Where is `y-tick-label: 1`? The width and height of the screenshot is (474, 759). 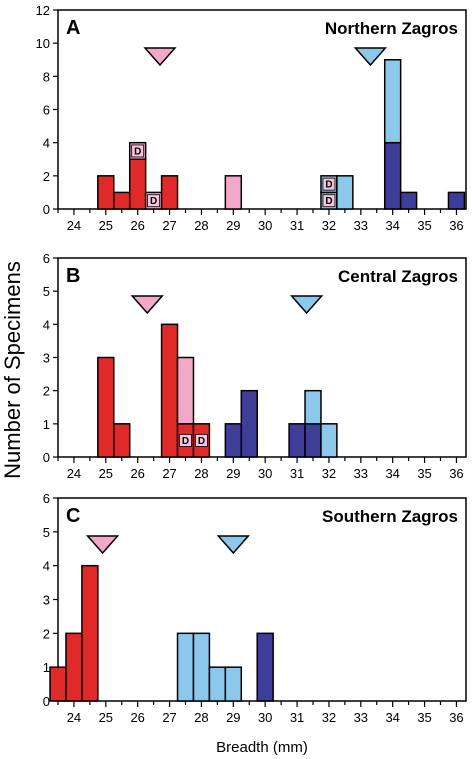
y-tick-label: 1 is located at coordinates (46, 424).